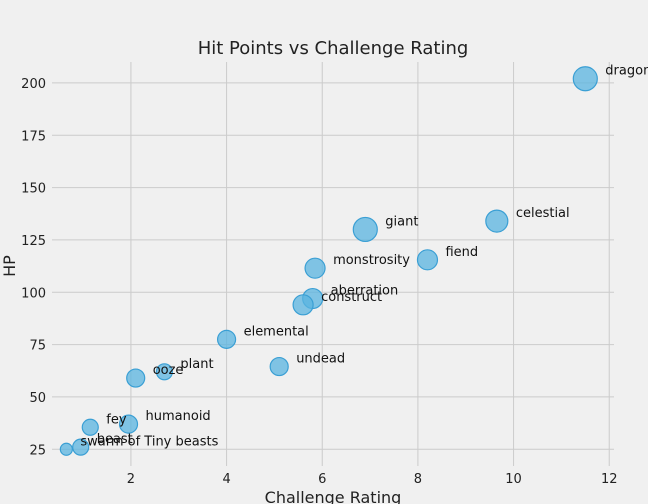  I want to click on point-label: plant, so click(196, 364).